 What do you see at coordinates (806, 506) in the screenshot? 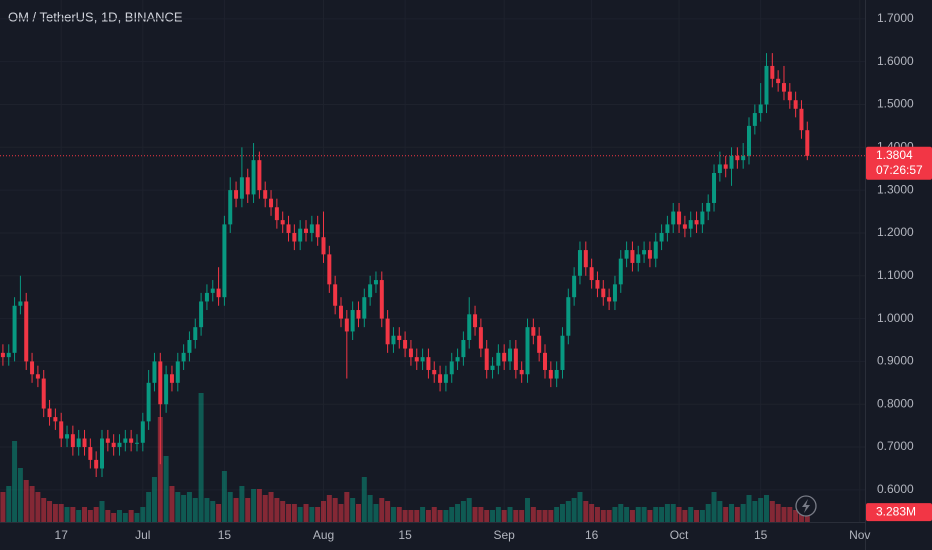
I see `lightning-icon` at bounding box center [806, 506].